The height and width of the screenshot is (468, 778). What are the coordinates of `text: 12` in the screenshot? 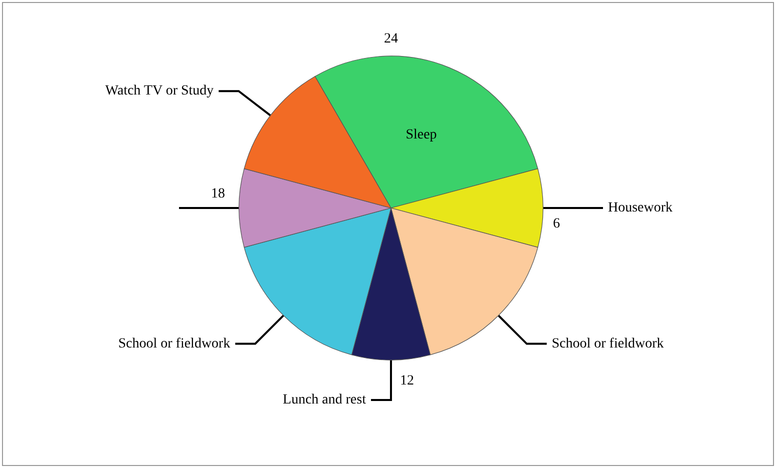 It's located at (407, 381).